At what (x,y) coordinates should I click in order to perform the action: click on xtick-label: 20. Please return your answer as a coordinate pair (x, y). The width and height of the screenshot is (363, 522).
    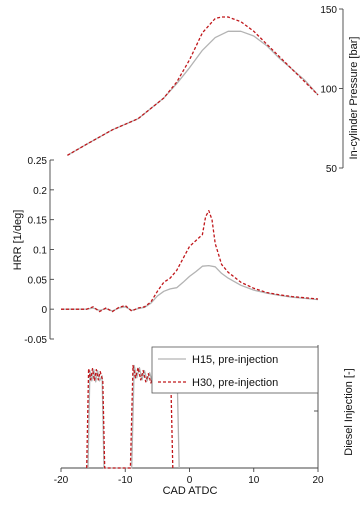
    Looking at the image, I should click on (318, 480).